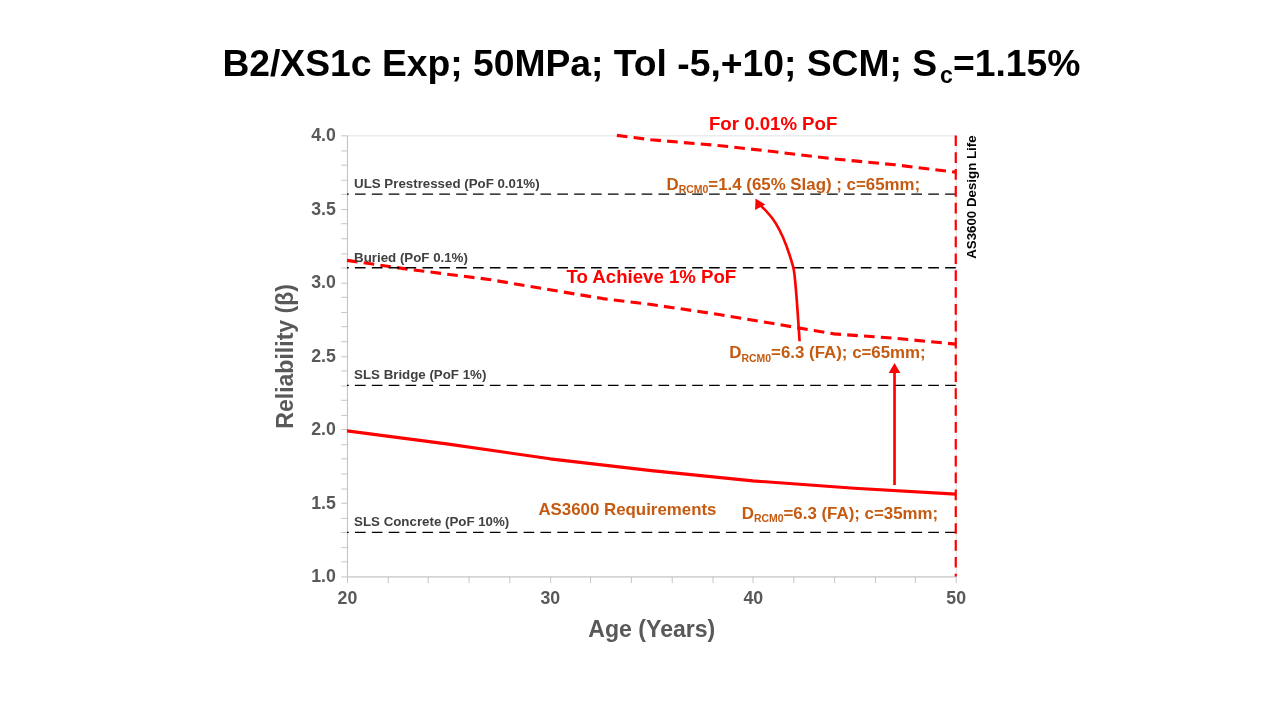 This screenshot has height=721, width=1285. What do you see at coordinates (324, 208) in the screenshot?
I see `y-tick-label: 3.5` at bounding box center [324, 208].